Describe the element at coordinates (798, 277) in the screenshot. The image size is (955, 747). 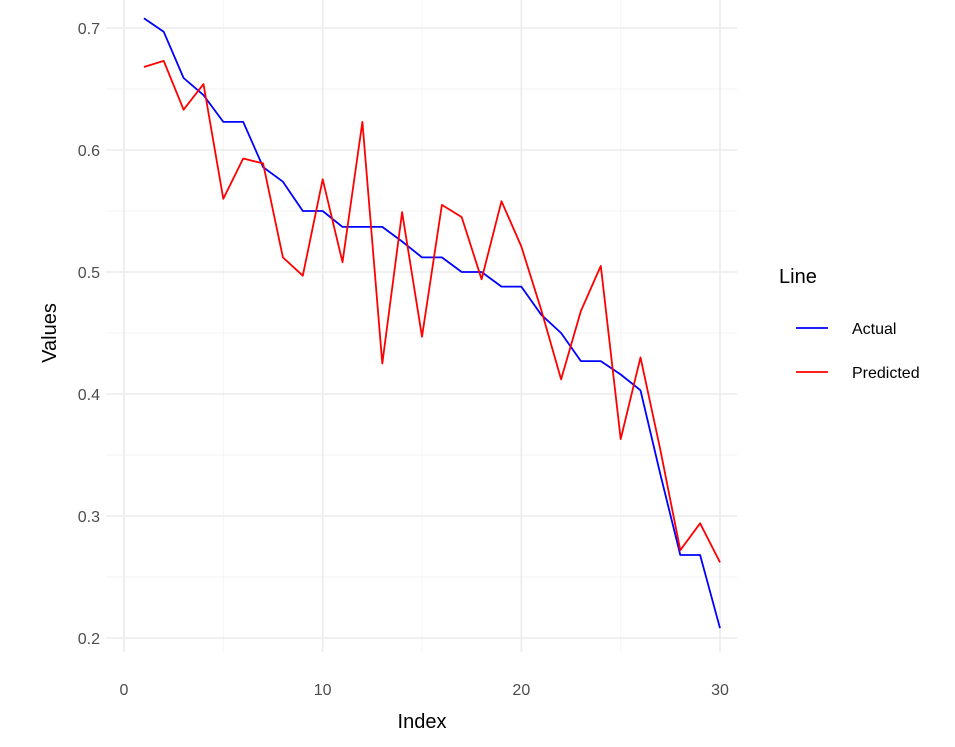
I see `legend-title: Line` at that location.